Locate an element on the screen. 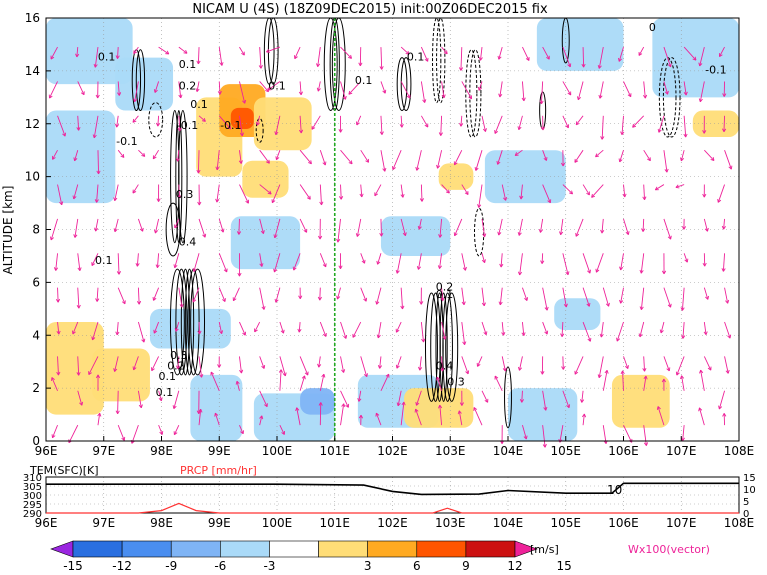 This screenshot has width=767, height=575. y-tick-label: 14 is located at coordinates (32, 71).